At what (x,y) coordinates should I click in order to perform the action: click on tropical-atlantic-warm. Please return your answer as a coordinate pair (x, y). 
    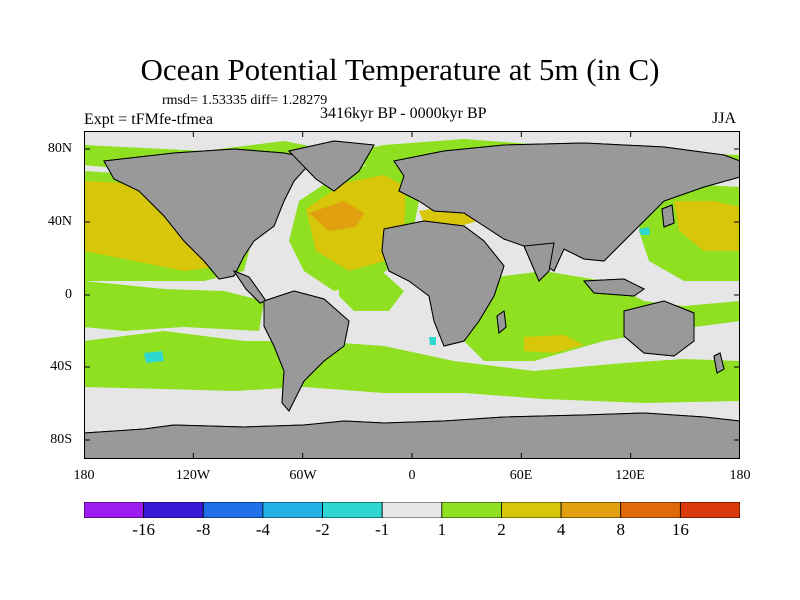
    Looking at the image, I should click on (371, 292).